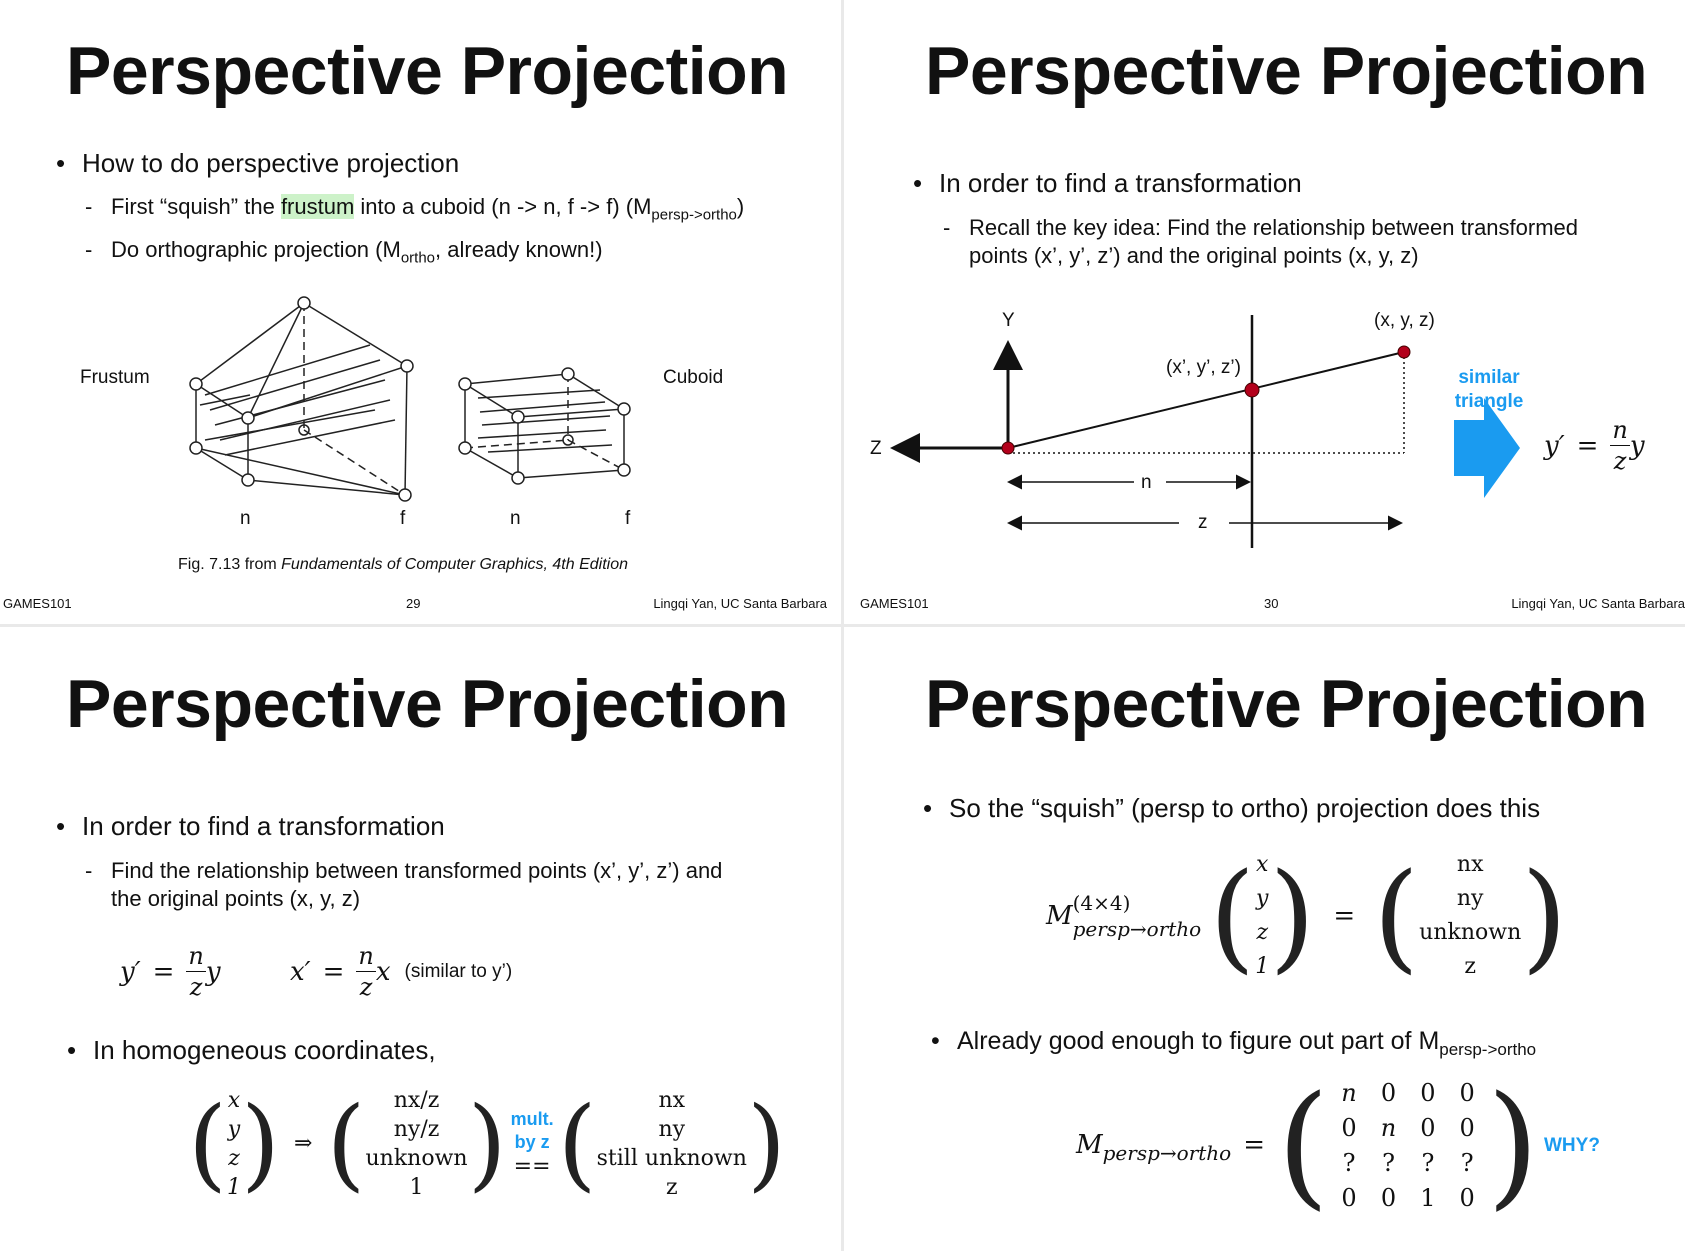  Describe the element at coordinates (1137, 929) in the screenshot. I see `subscript: persp→ortho` at that location.